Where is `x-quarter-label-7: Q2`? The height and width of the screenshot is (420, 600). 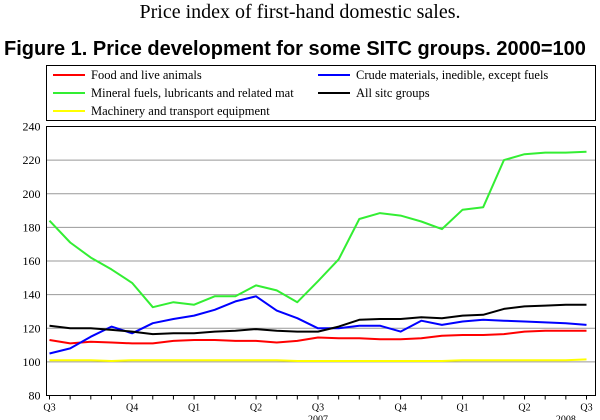 x-quarter-label-7: Q2 is located at coordinates (524, 408).